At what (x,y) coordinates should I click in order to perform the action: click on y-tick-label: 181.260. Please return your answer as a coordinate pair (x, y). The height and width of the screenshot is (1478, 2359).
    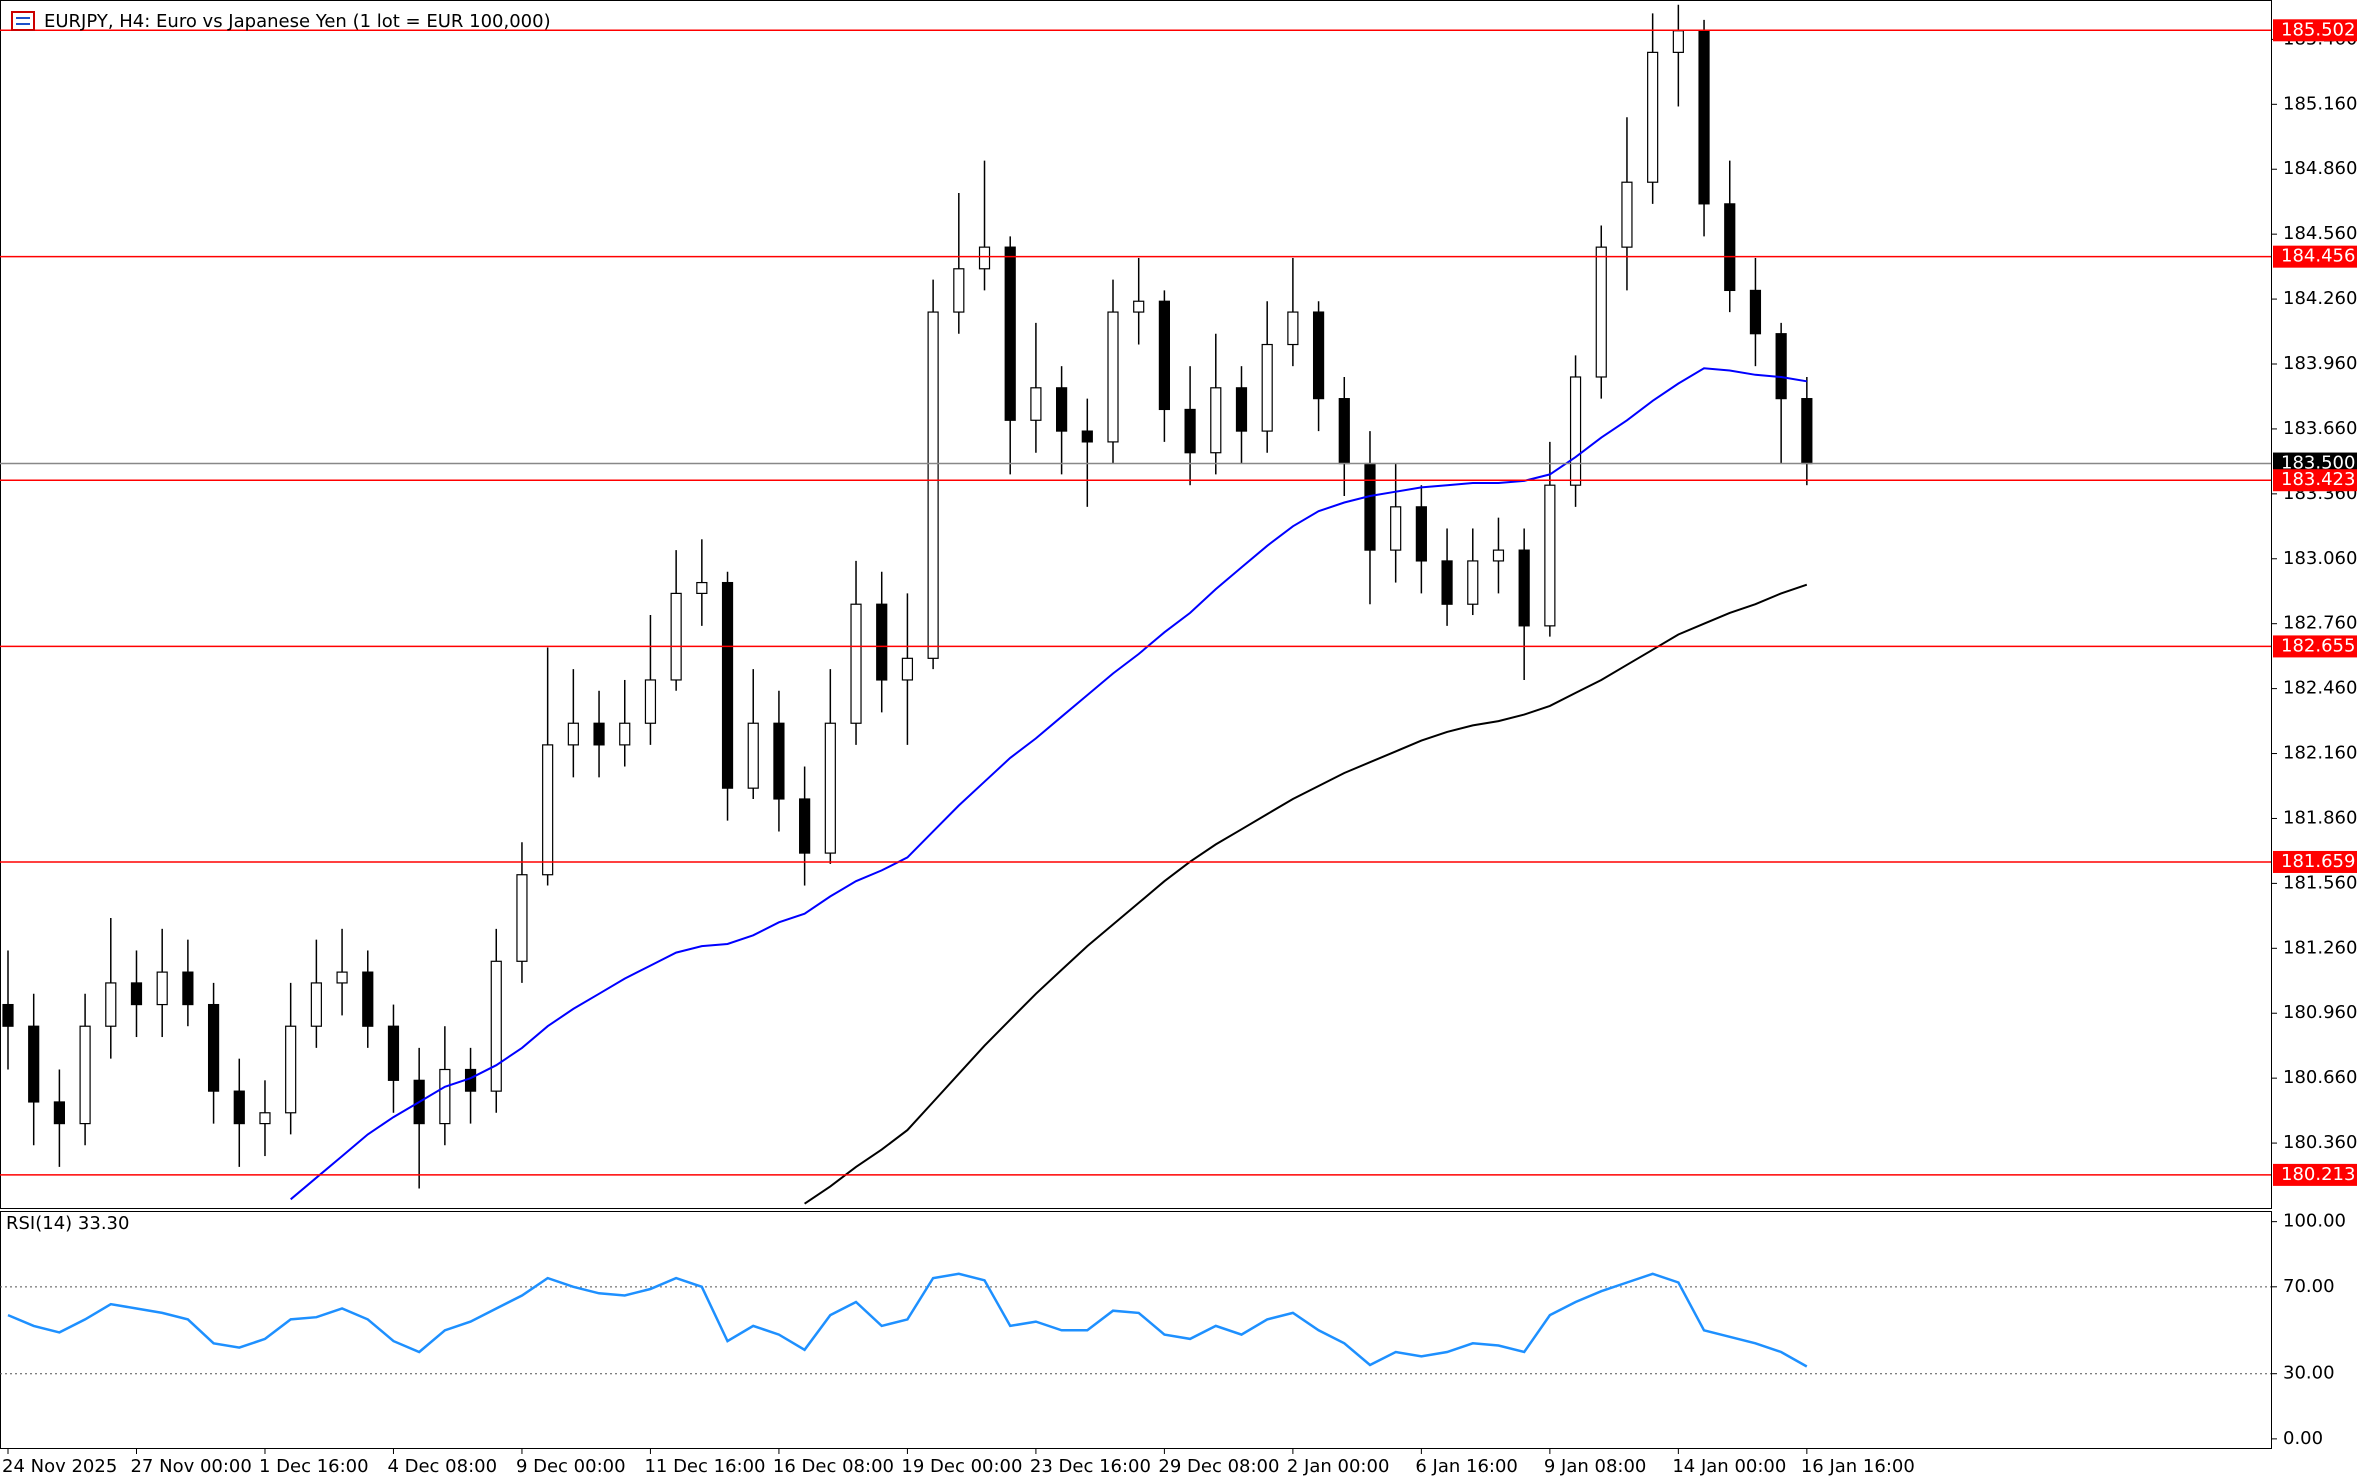
    Looking at the image, I should click on (2320, 947).